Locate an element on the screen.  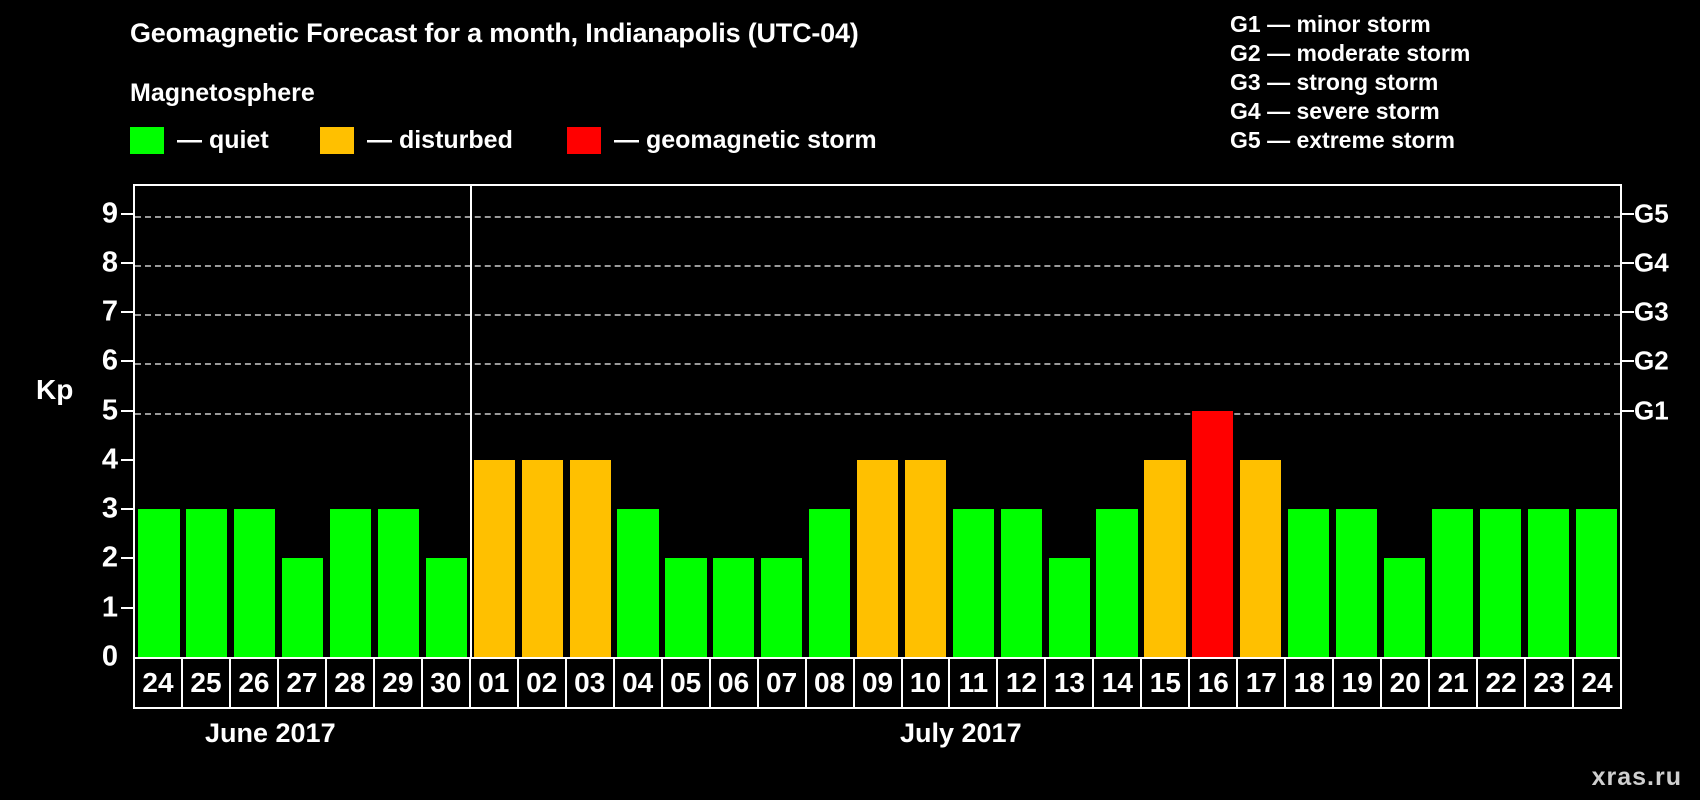
day-label-cell: 01 is located at coordinates (493, 683).